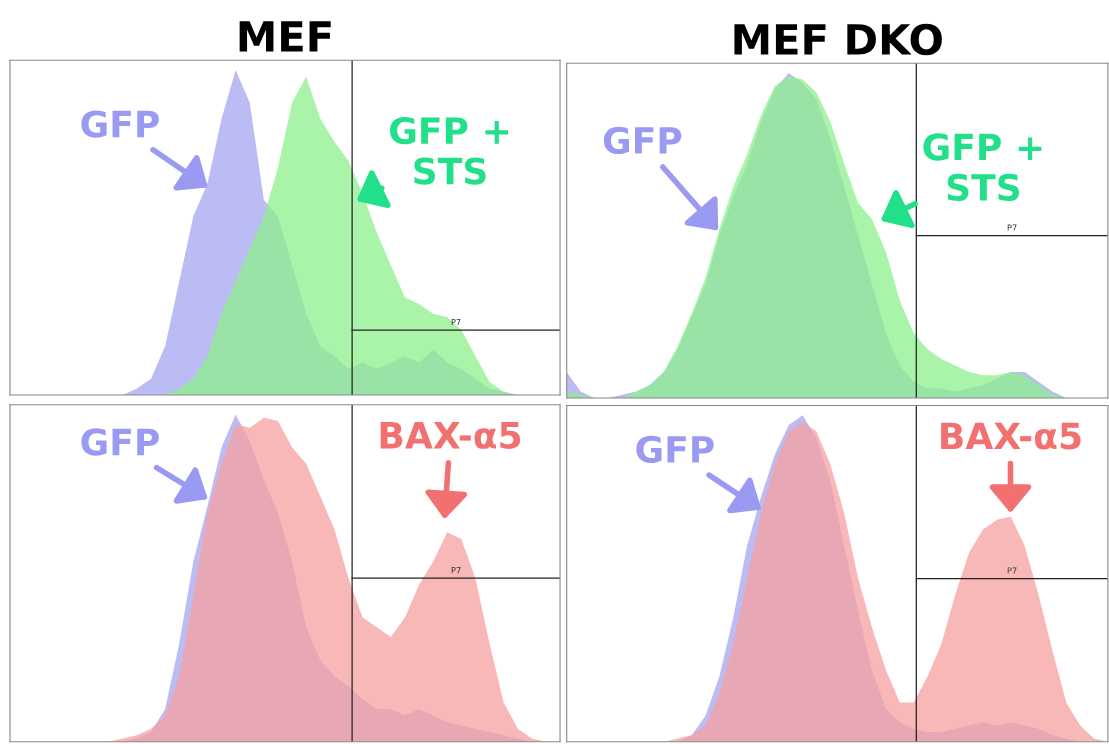  What do you see at coordinates (838, 39) in the screenshot?
I see `chart-title: MEF DKO` at bounding box center [838, 39].